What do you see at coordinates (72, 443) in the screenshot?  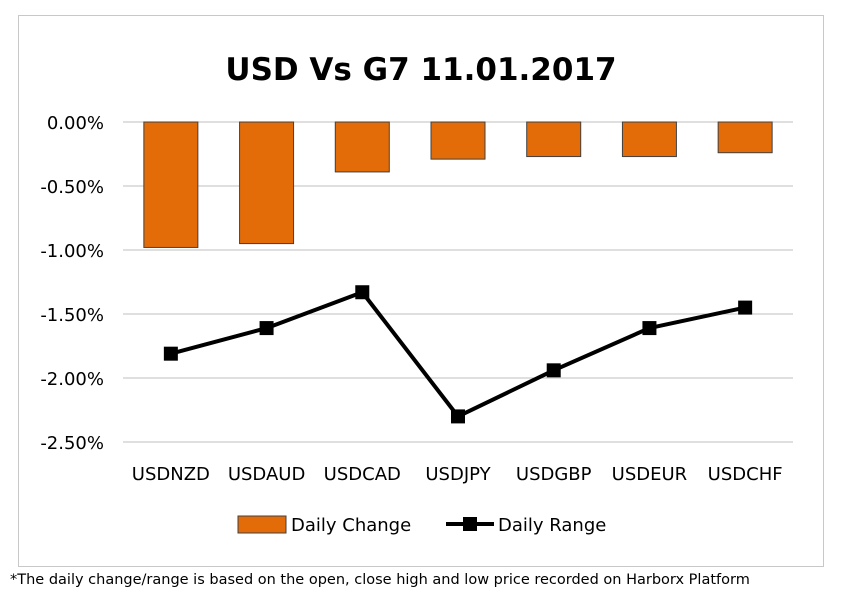 I see `y-tick-label: -2.50%` at bounding box center [72, 443].